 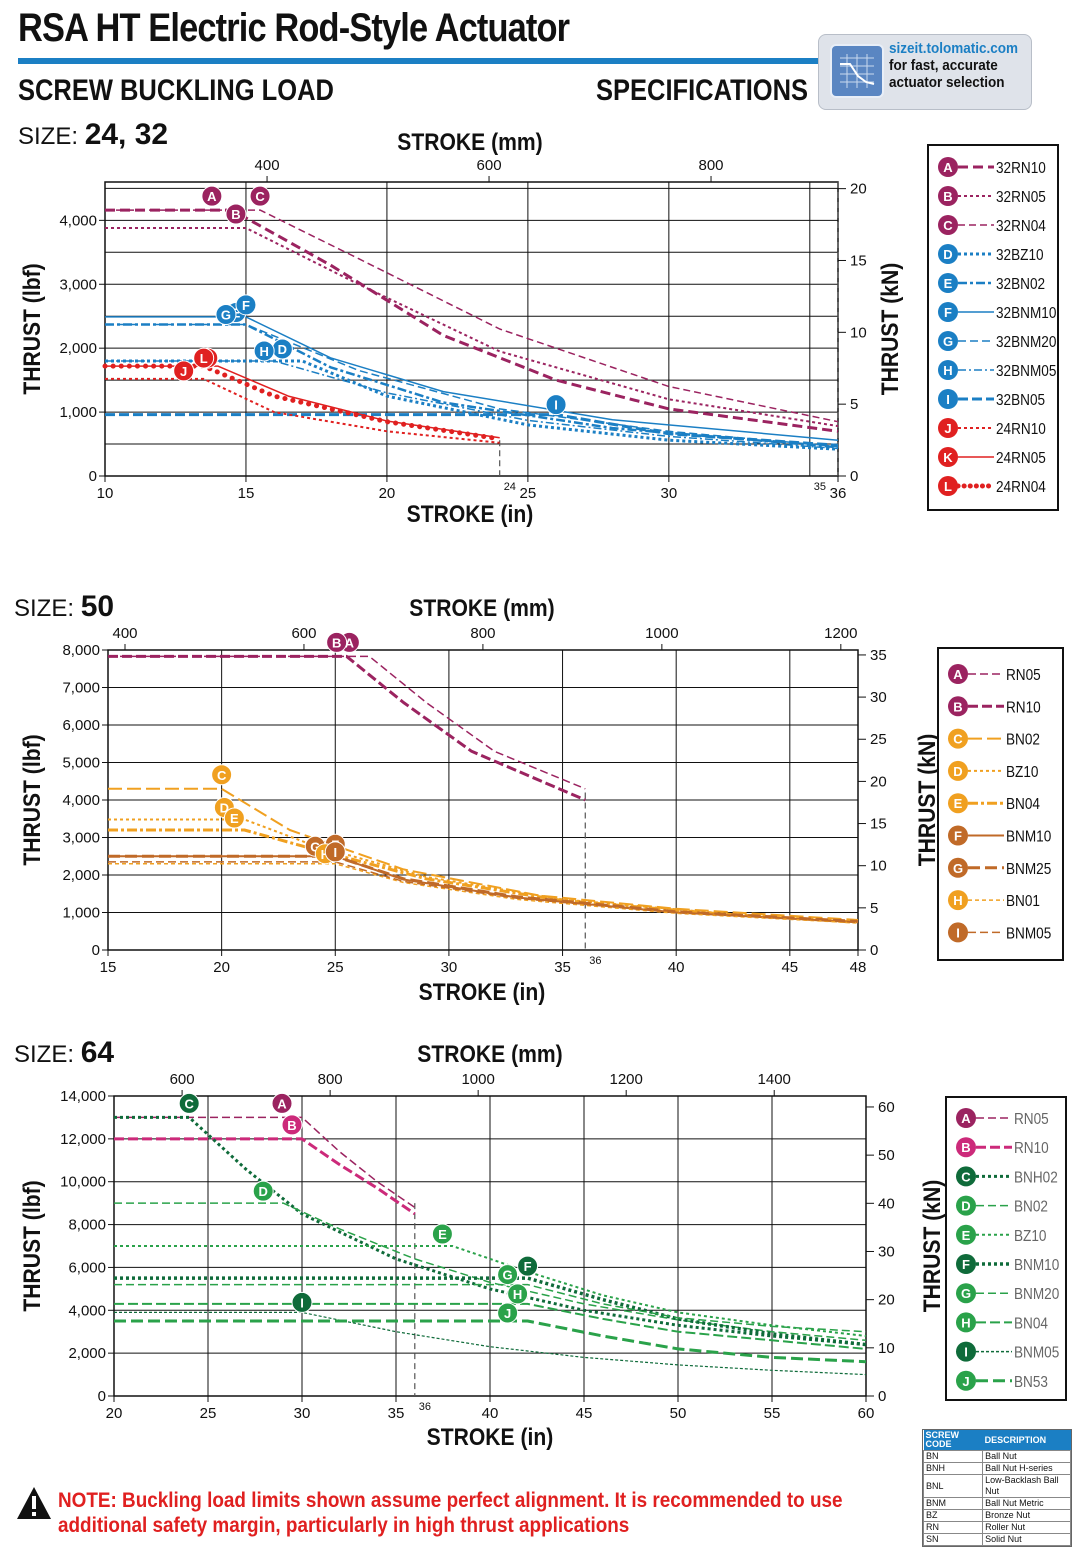 I want to click on x-tick-label: 55, so click(x=772, y=1413).